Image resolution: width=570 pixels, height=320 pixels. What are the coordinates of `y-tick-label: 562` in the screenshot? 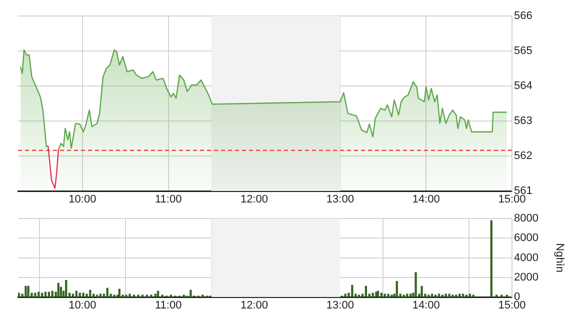 It's located at (523, 156).